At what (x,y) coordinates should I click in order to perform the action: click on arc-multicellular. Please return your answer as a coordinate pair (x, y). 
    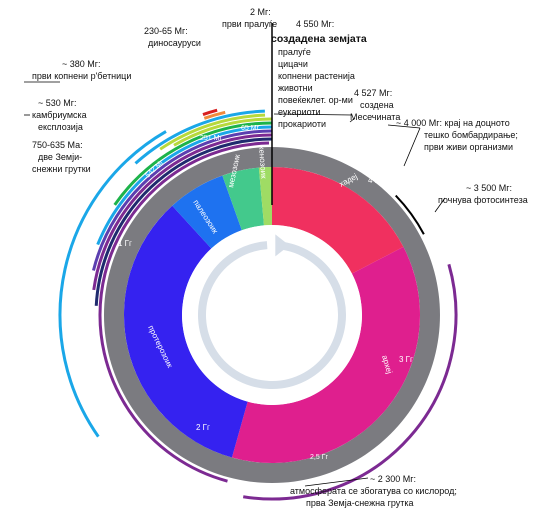
    Looking at the image, I should click on (182, 200).